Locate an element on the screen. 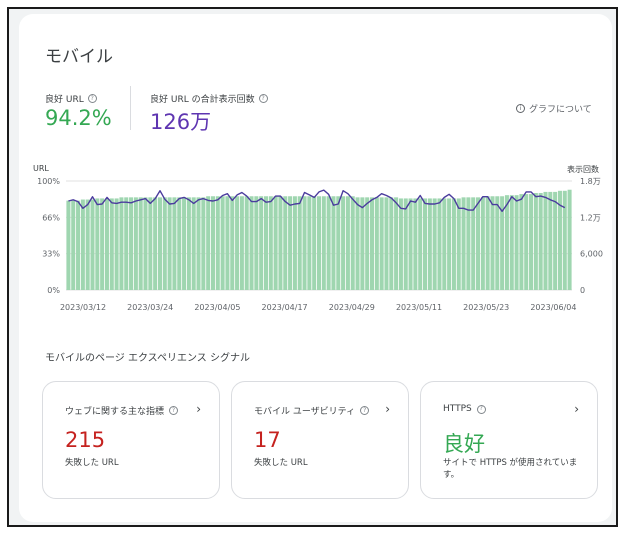  about-graph-label: グラフについて is located at coordinates (560, 110).